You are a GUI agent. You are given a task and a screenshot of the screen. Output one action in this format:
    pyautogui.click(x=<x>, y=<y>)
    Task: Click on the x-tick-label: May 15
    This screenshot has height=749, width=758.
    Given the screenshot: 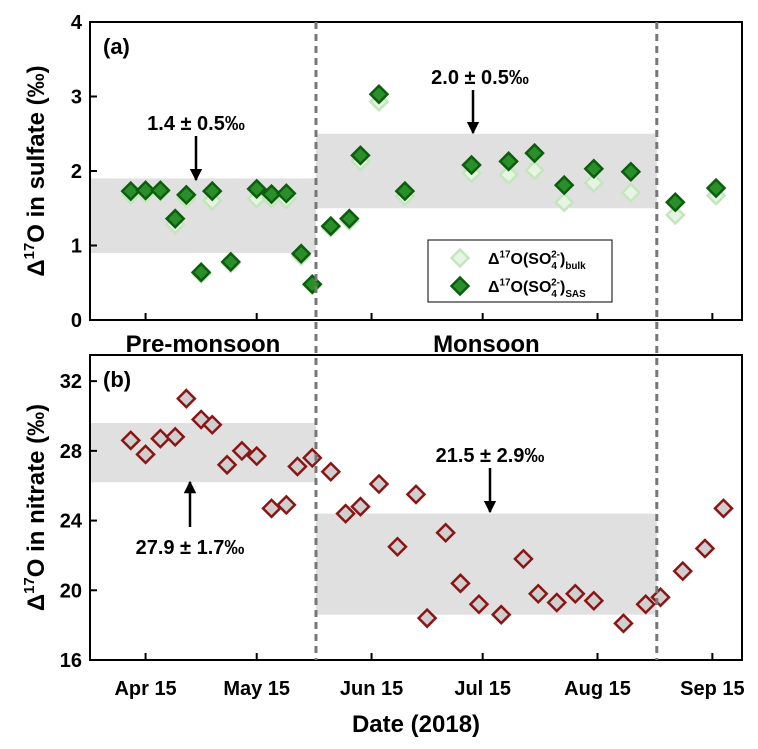 What is the action you would take?
    pyautogui.click(x=256, y=689)
    